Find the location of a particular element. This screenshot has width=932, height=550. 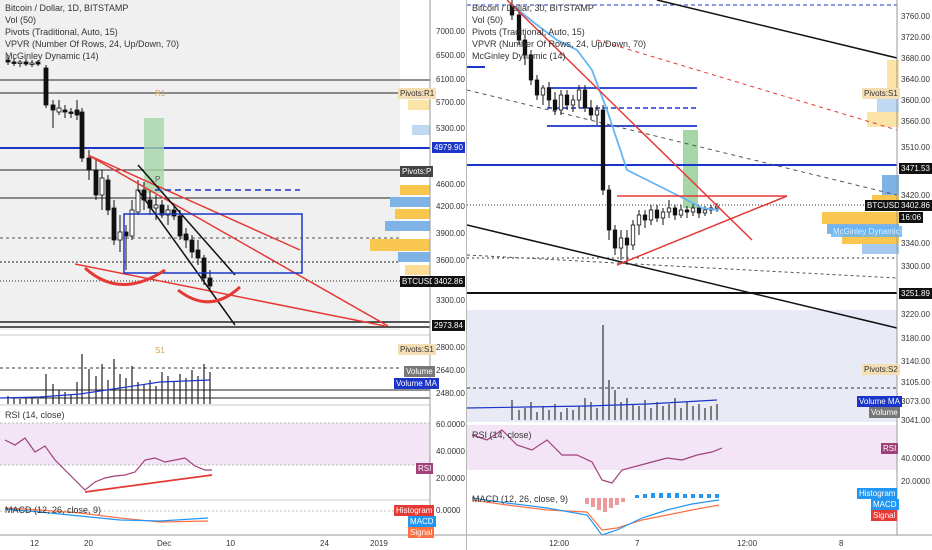

time-tick: 8 is located at coordinates (841, 543).